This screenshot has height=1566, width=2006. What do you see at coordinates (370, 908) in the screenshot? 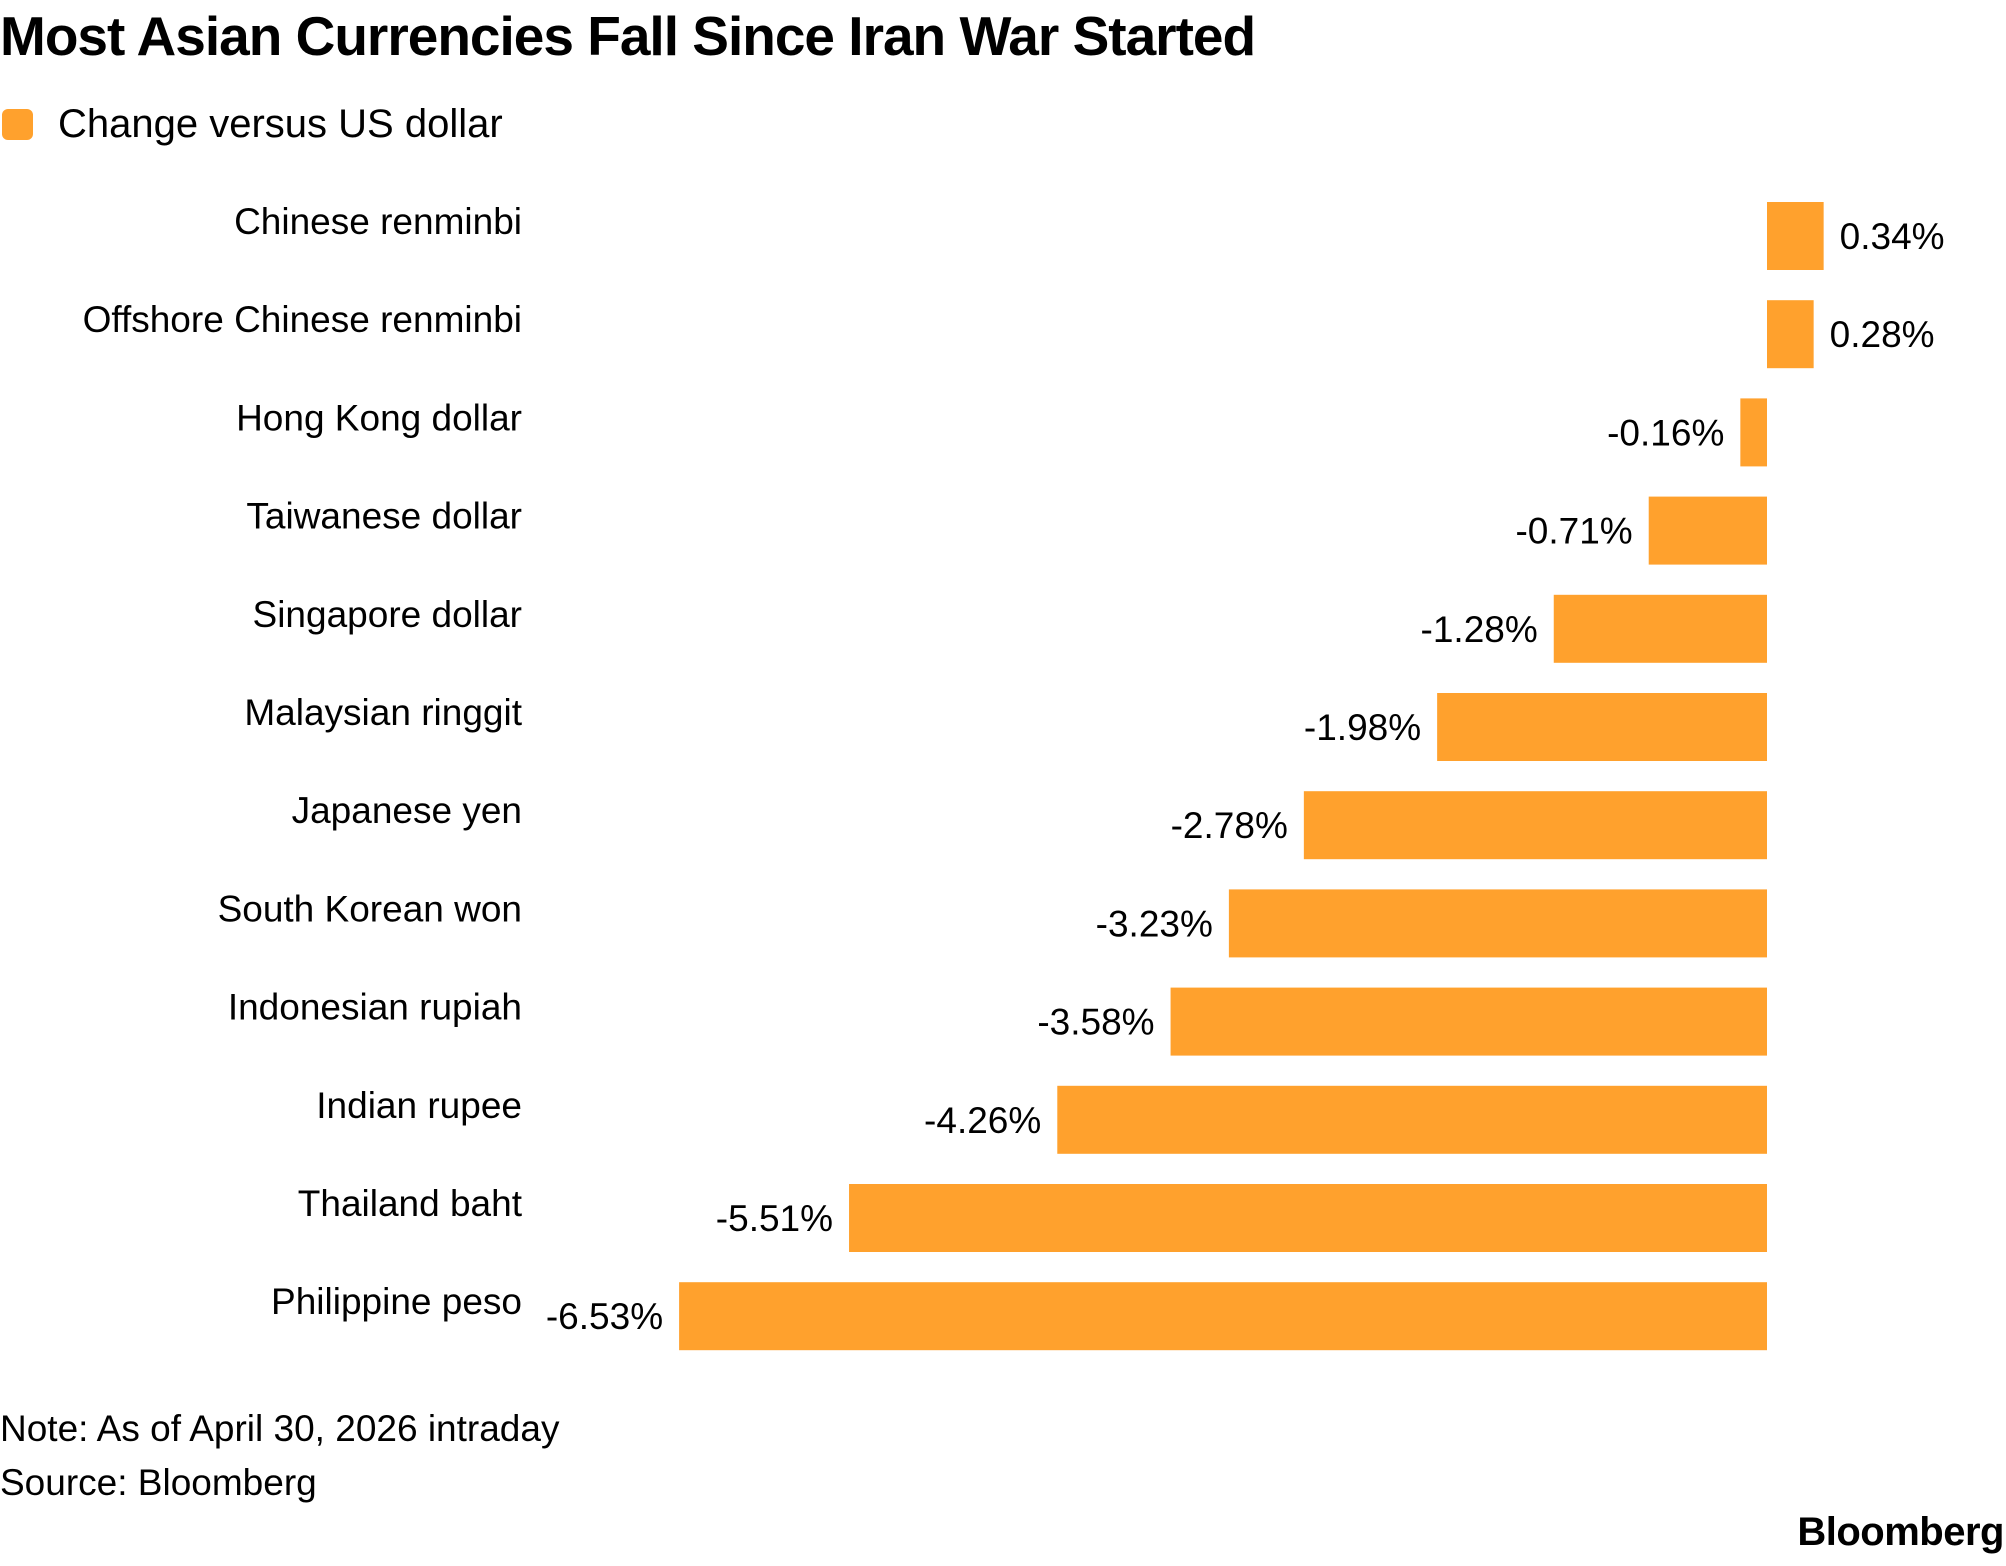
I see `category-label: South Korean won` at bounding box center [370, 908].